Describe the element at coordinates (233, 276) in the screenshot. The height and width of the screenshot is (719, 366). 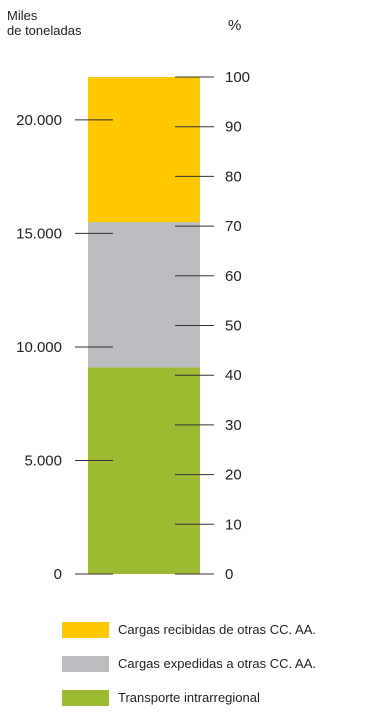
I see `right-tick-label: 60` at that location.